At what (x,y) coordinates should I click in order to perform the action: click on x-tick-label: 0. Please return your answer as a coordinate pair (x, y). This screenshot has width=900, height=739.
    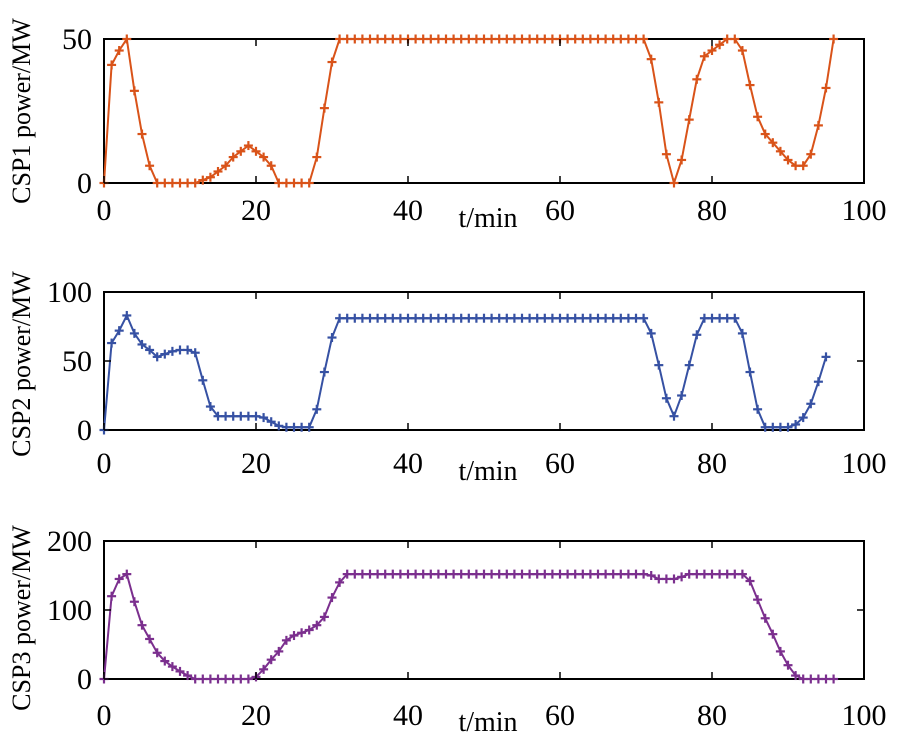
    Looking at the image, I should click on (104, 715).